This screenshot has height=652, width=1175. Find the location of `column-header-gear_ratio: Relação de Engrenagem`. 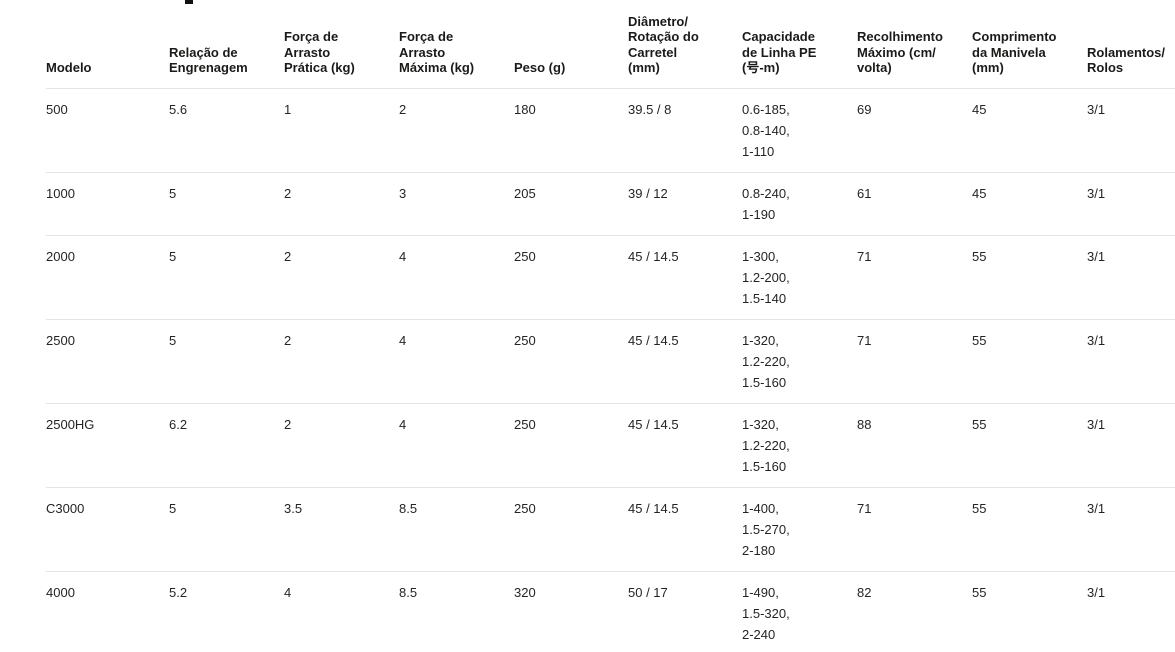

column-header-gear_ratio: Relação de Engrenagem is located at coordinates (226, 44).